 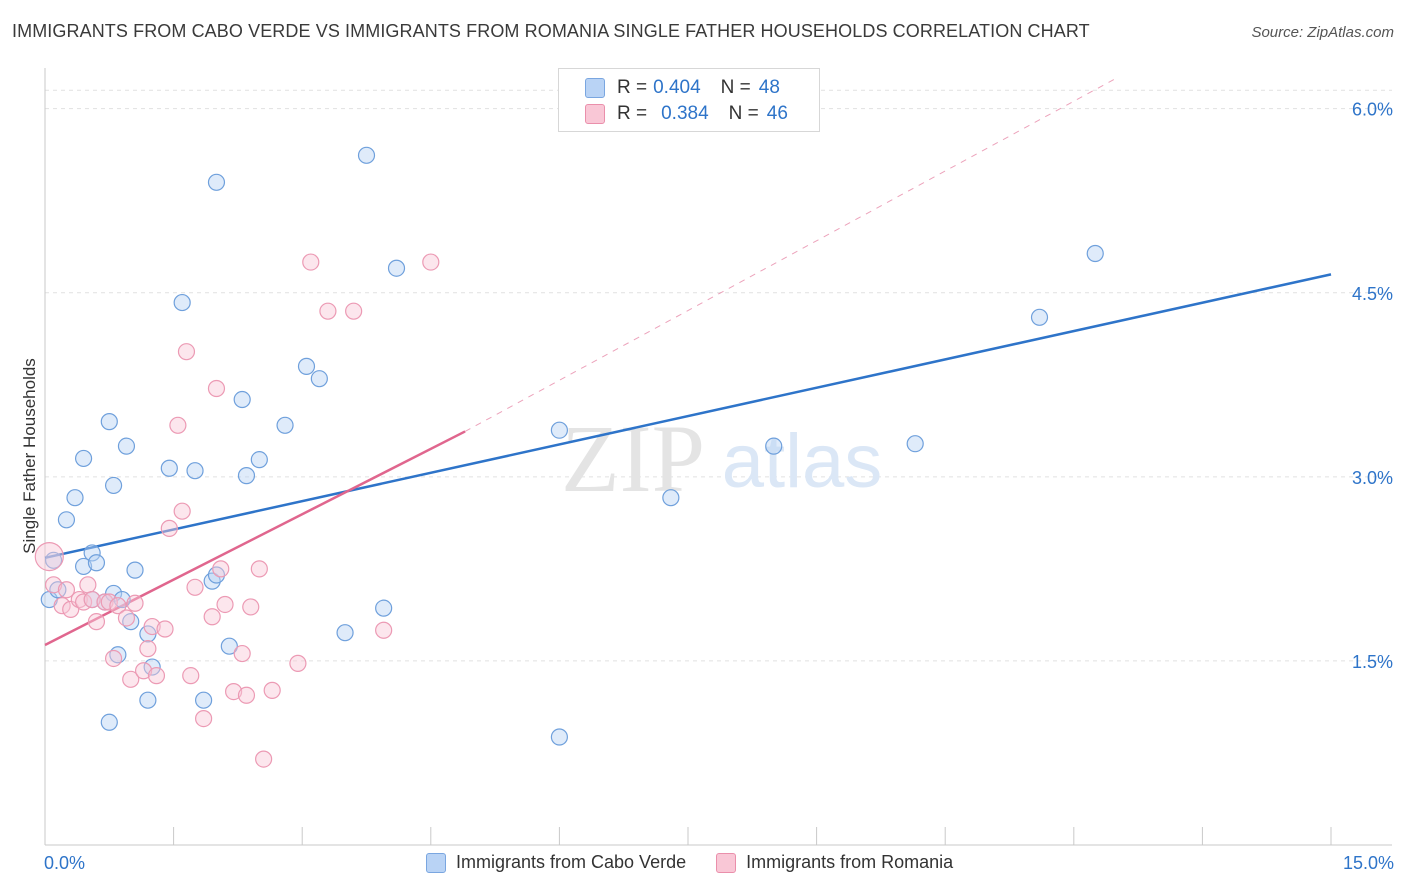 What do you see at coordinates (769, 87) in the screenshot?
I see `legend-n-value-cabo-verde: 48` at bounding box center [769, 87].